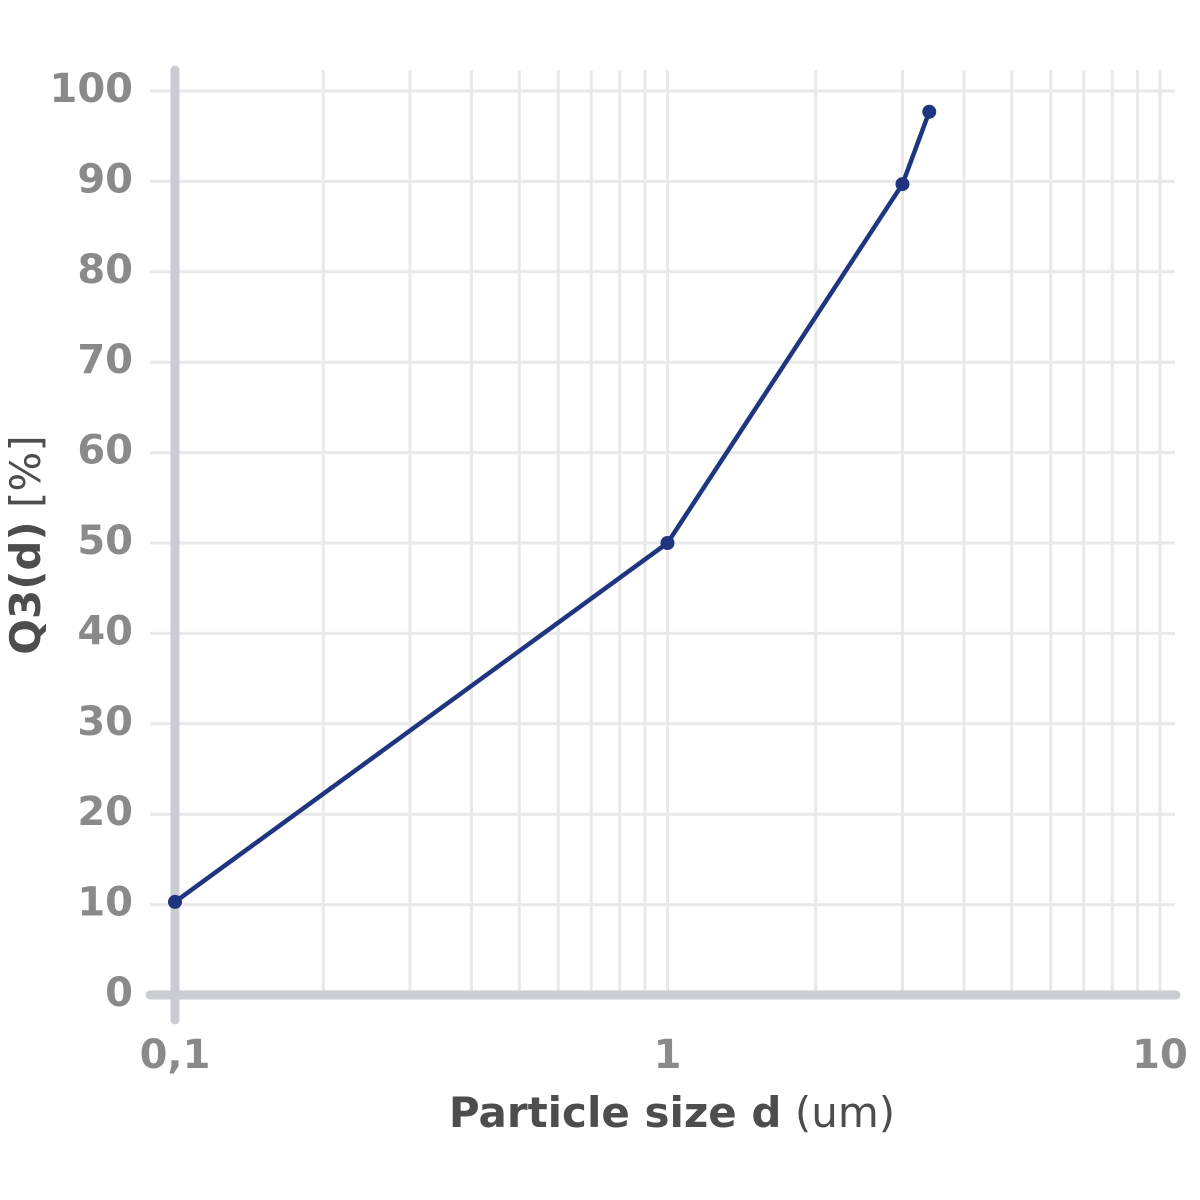 Image resolution: width=1200 pixels, height=1200 pixels. What do you see at coordinates (105, 903) in the screenshot?
I see `y-tick-label: 10` at bounding box center [105, 903].